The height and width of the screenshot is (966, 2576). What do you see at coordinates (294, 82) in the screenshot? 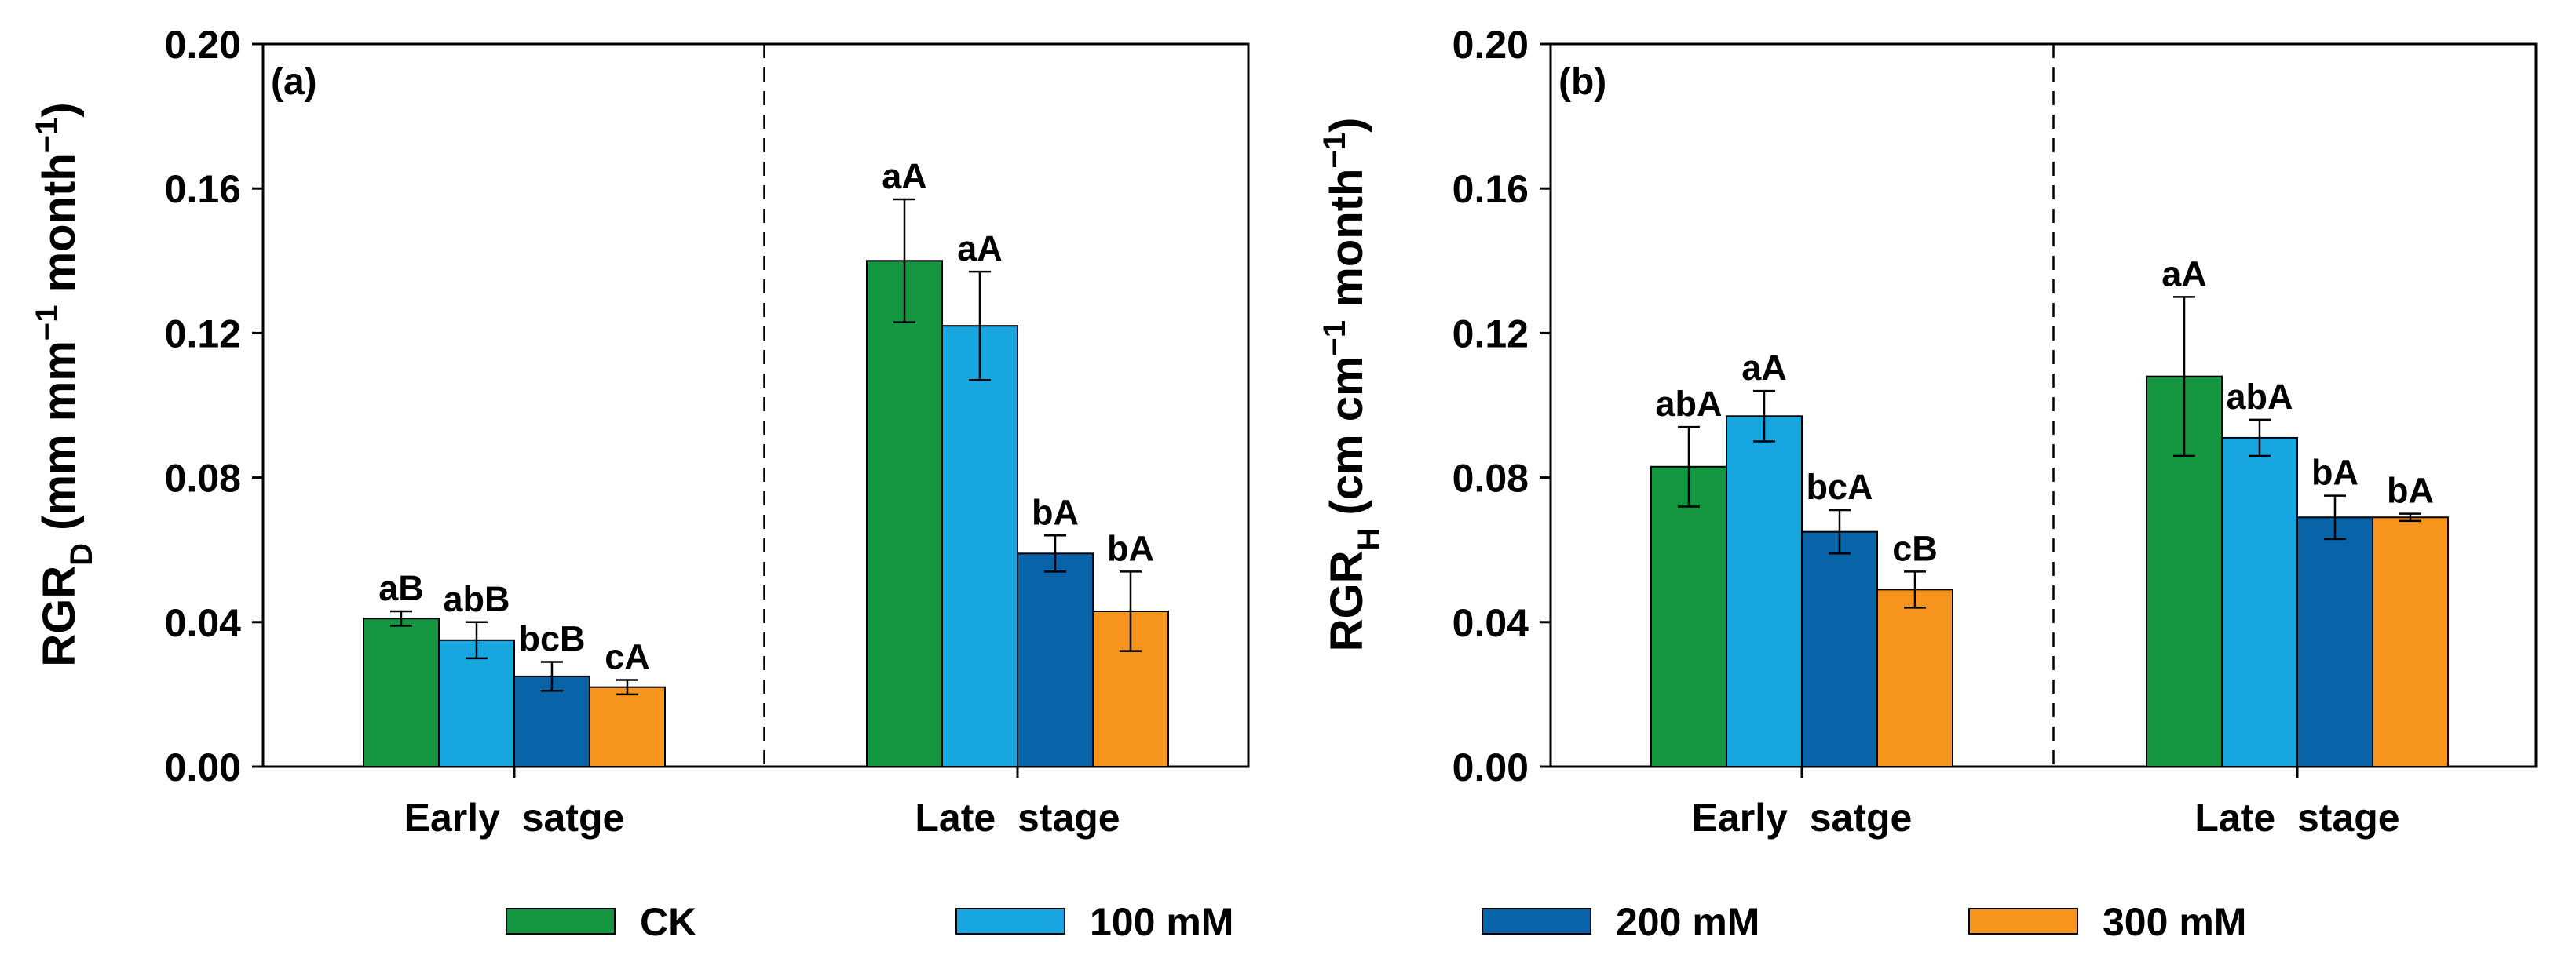
I see `panel-a-label: (a)` at bounding box center [294, 82].